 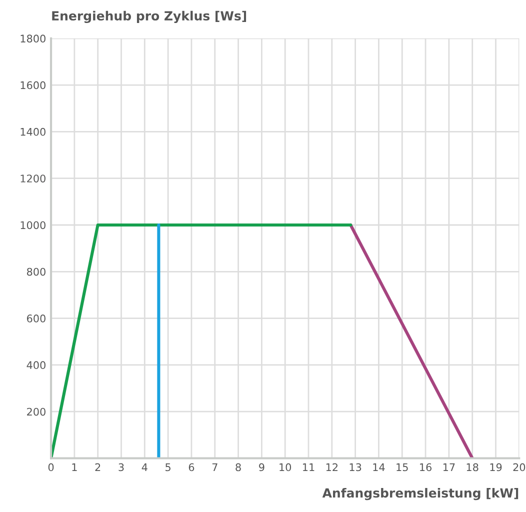 What do you see at coordinates (215, 467) in the screenshot?
I see `x-tick-label: 7` at bounding box center [215, 467].